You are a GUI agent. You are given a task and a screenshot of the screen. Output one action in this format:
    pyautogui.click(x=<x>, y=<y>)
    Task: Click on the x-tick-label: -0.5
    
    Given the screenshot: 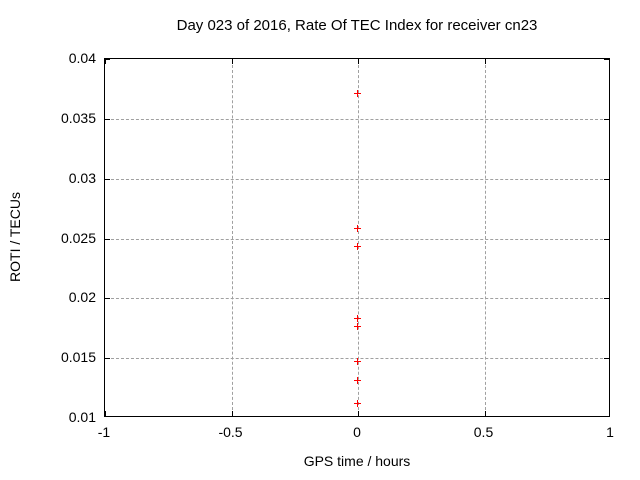 What is the action you would take?
    pyautogui.click(x=230, y=432)
    